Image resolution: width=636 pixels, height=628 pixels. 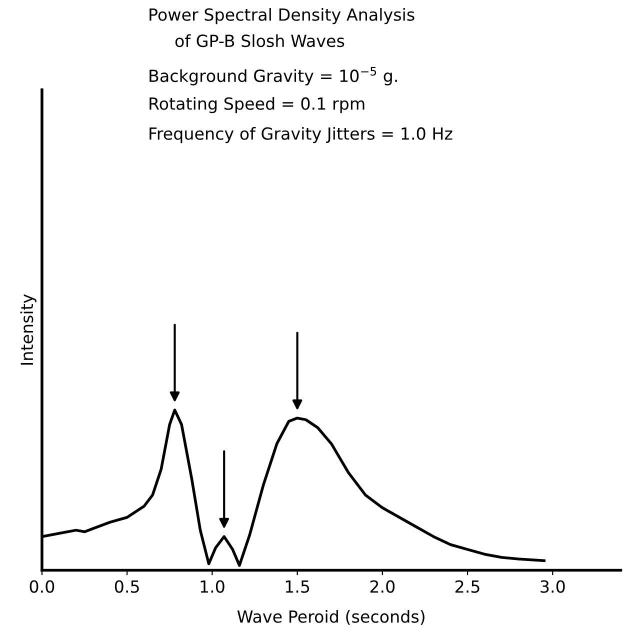 What do you see at coordinates (382, 586) in the screenshot?
I see `x-tick-label: 2.0` at bounding box center [382, 586].